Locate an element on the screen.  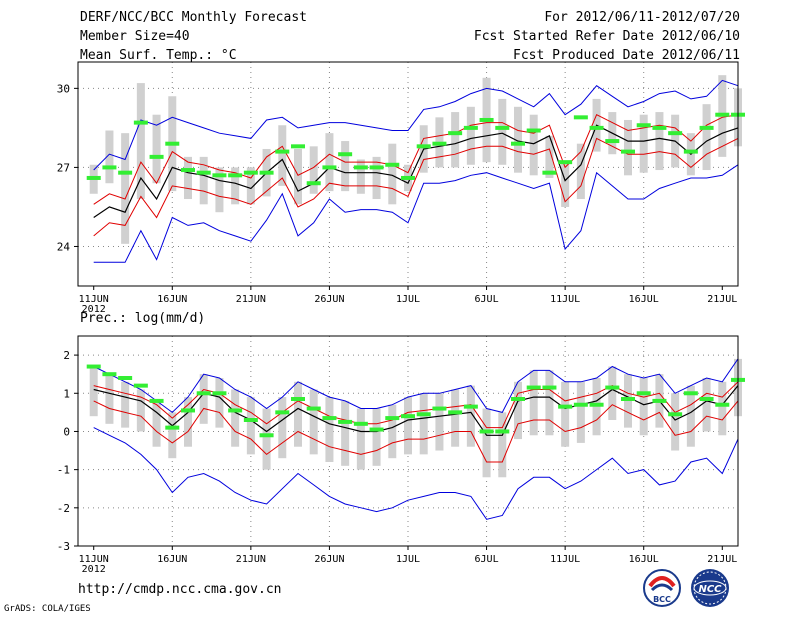
forecast-produced-date: Fcst Produced Date 2012/06/11 is located at coordinates (626, 55).